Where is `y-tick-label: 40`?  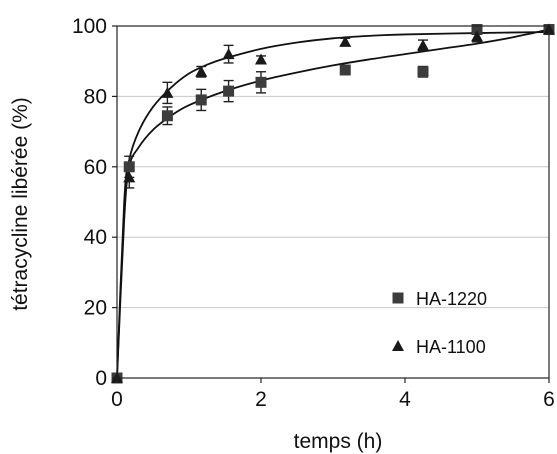 y-tick-label: 40 is located at coordinates (95, 237).